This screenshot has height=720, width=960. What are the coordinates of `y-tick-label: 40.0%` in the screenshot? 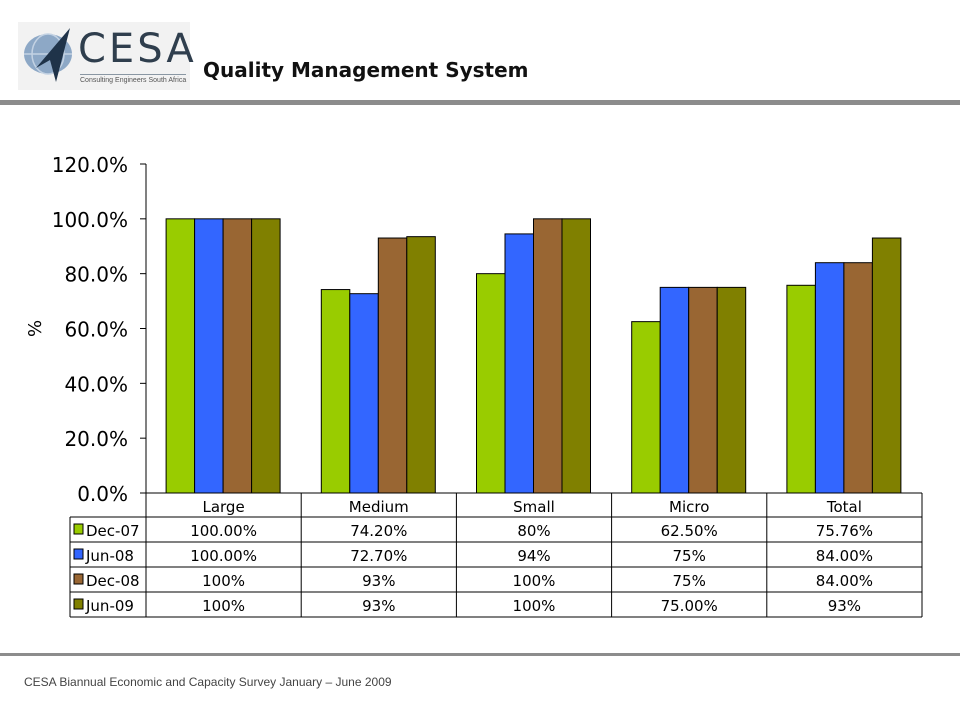 It's located at (96, 384).